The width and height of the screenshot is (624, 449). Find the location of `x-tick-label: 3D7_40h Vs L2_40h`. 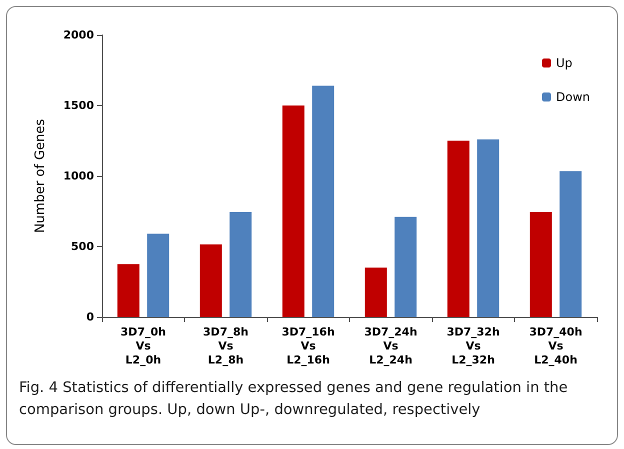

x-tick-label: 3D7_40h Vs L2_40h is located at coordinates (555, 346).